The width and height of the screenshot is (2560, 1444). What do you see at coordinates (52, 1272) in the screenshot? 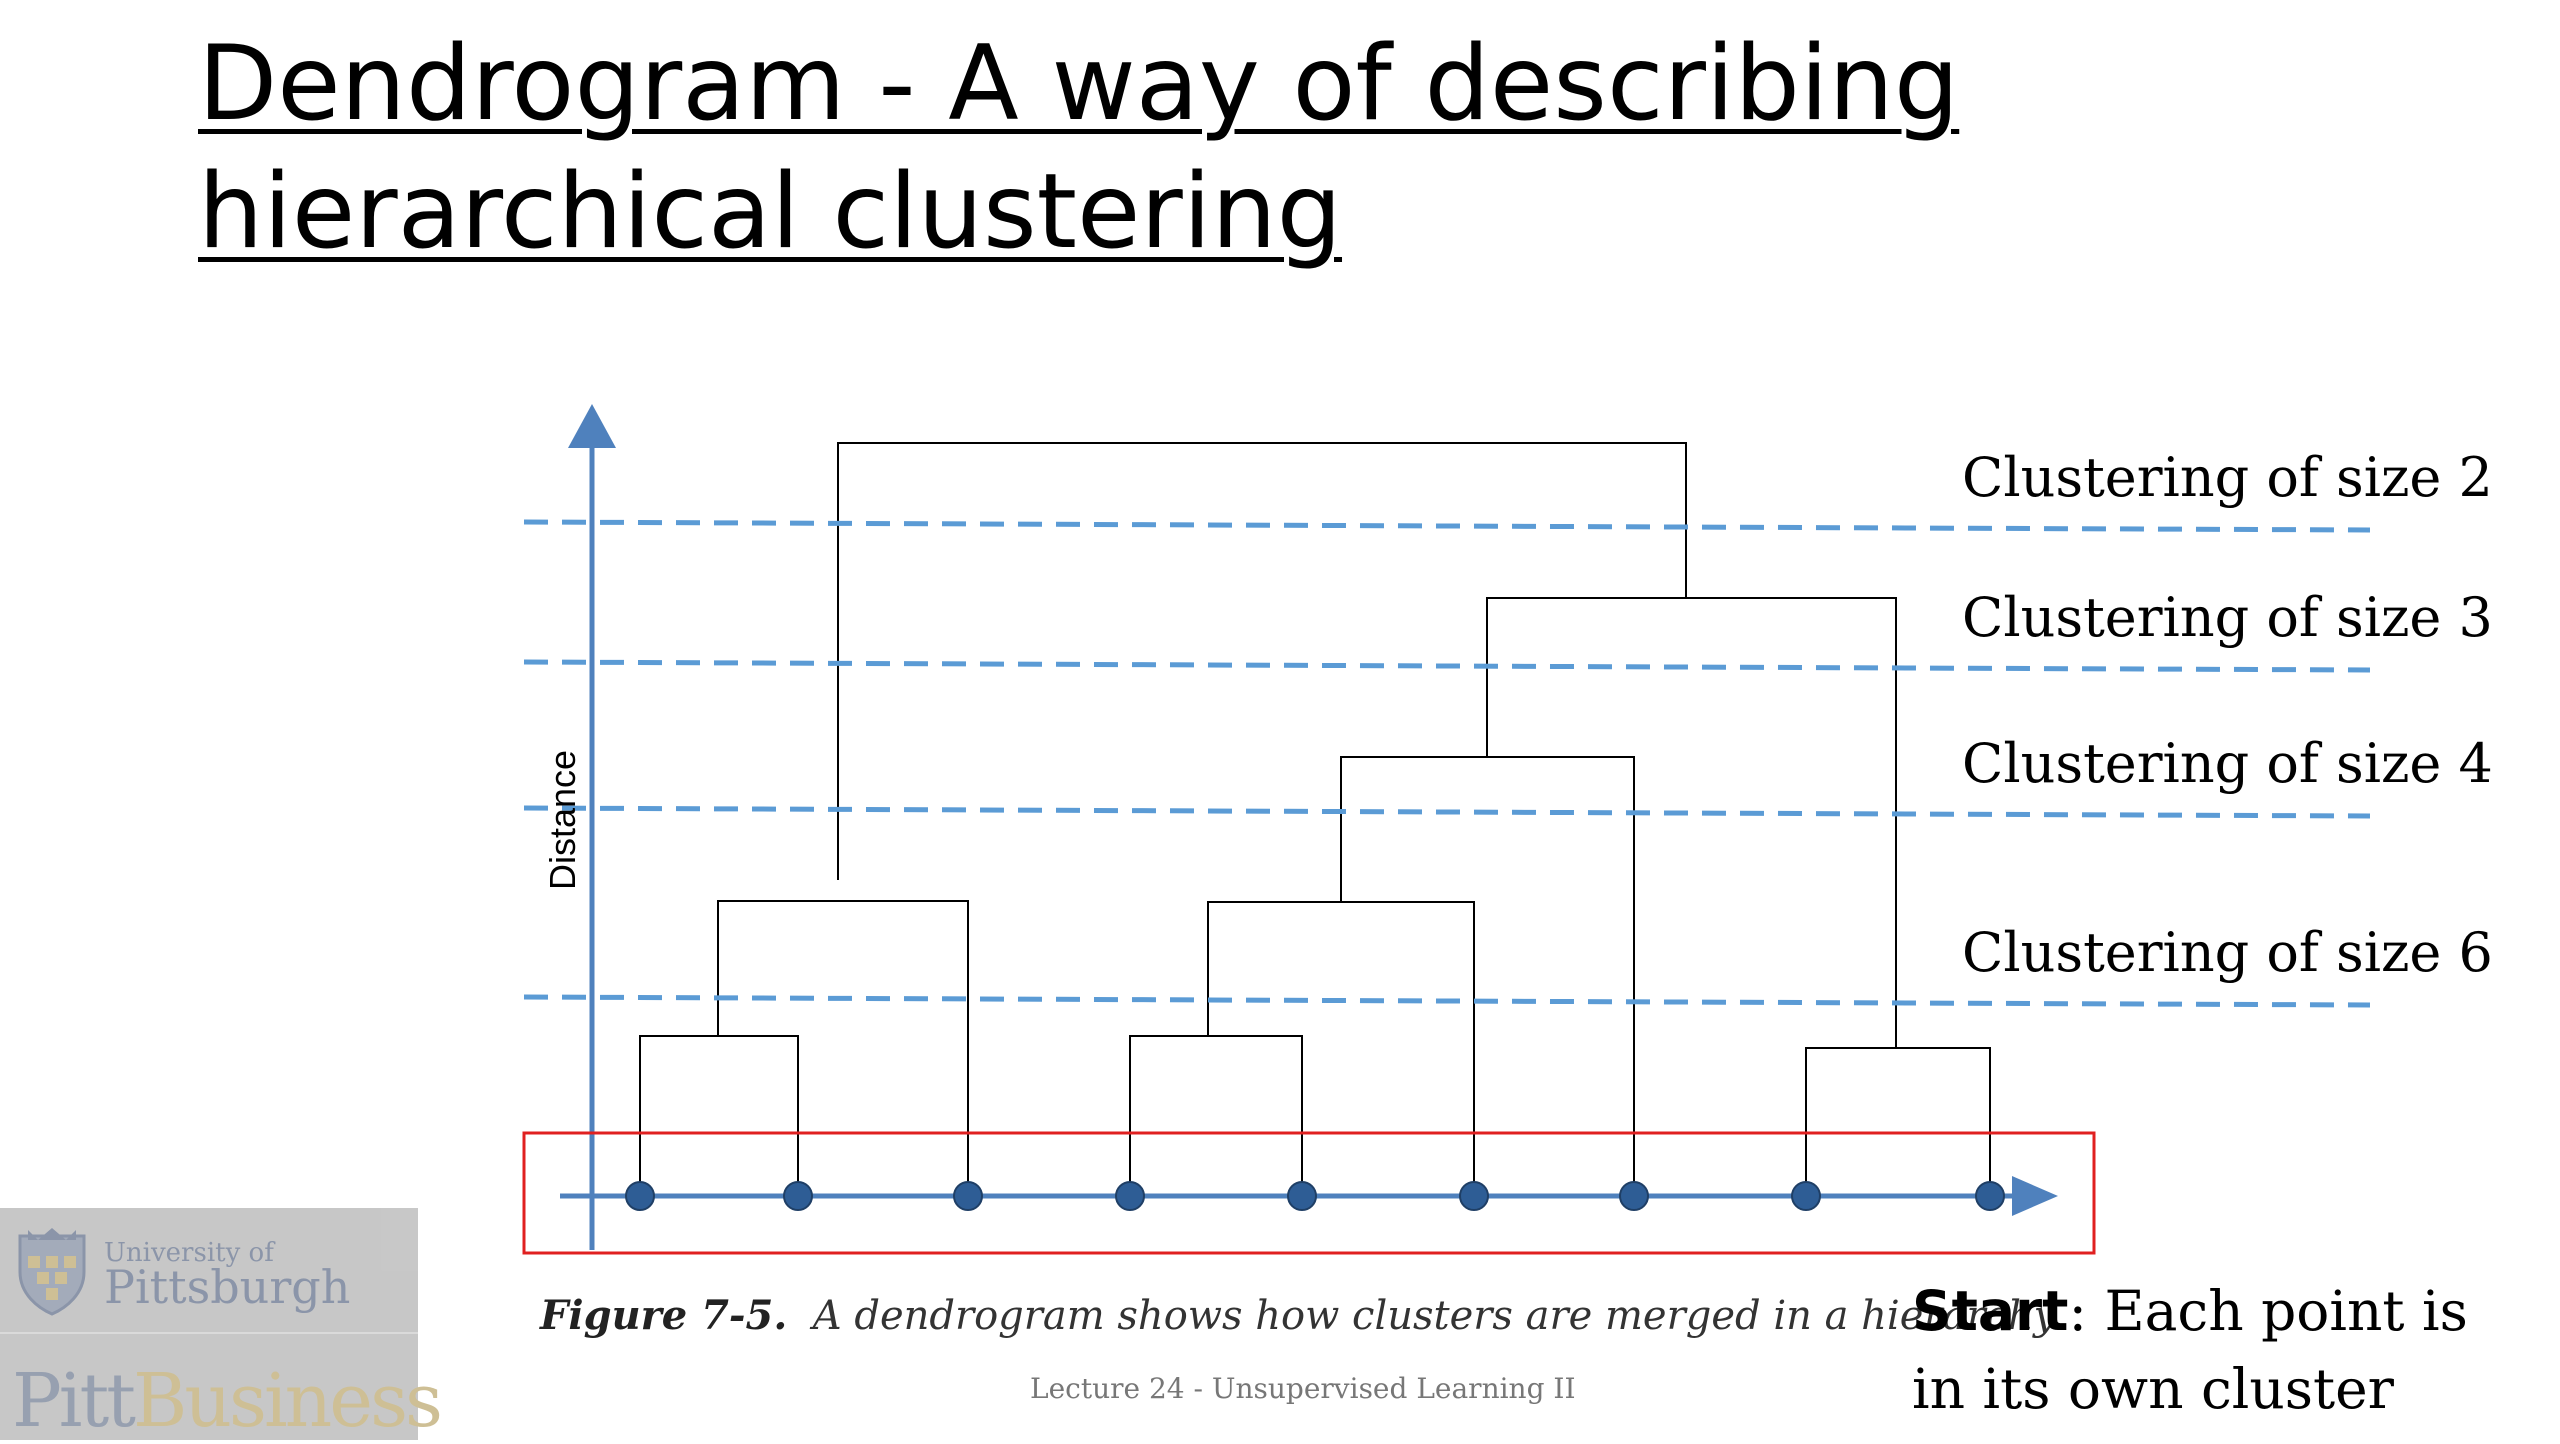
I see `shield-icon` at bounding box center [52, 1272].